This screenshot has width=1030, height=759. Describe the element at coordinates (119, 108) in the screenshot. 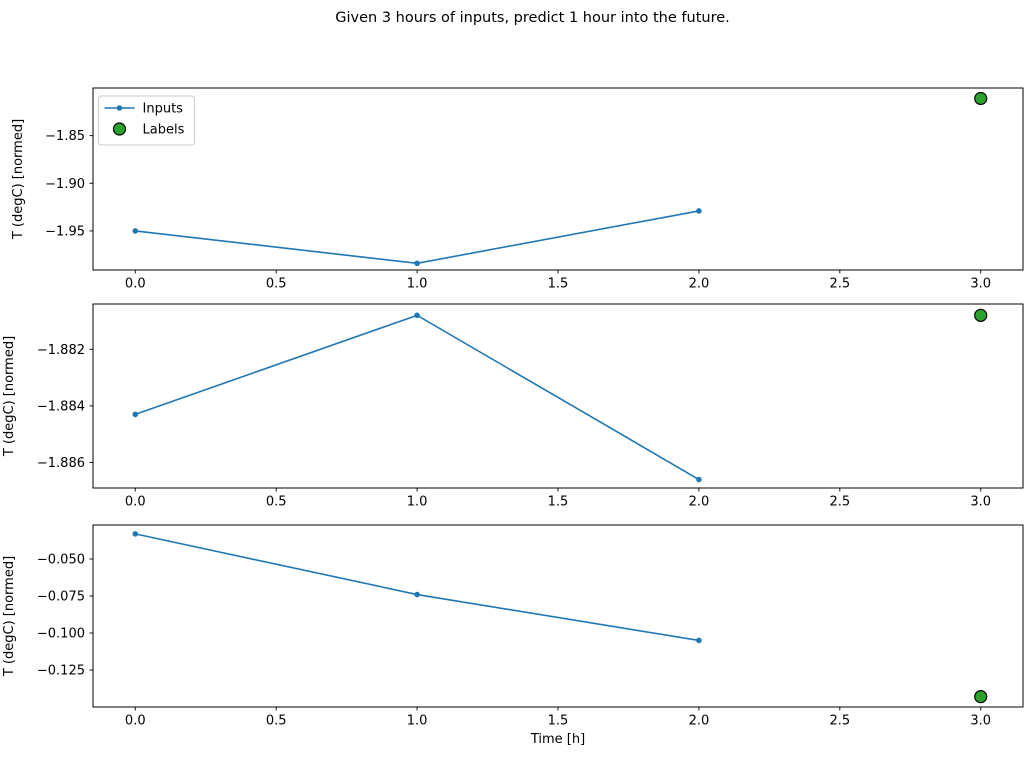

I see `legend-inputs-marker` at that location.